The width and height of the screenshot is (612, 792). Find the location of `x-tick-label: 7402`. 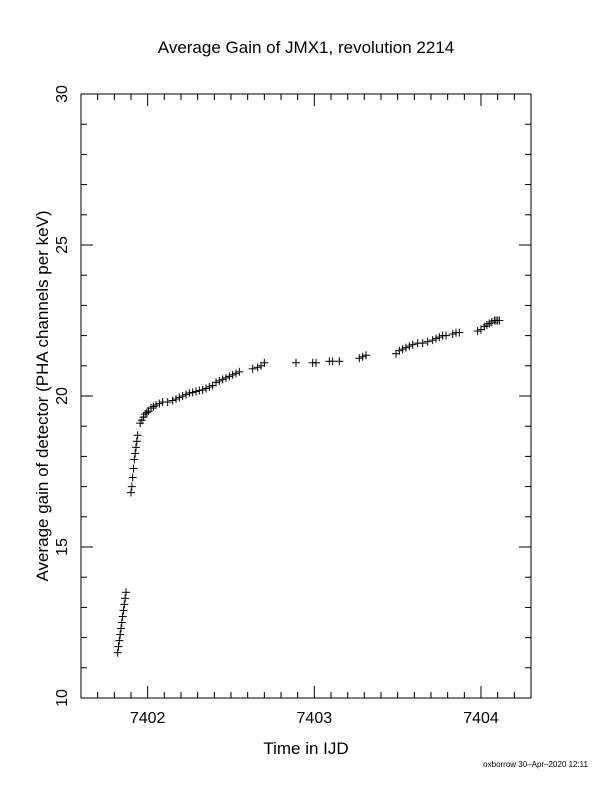

x-tick-label: 7402 is located at coordinates (148, 718).